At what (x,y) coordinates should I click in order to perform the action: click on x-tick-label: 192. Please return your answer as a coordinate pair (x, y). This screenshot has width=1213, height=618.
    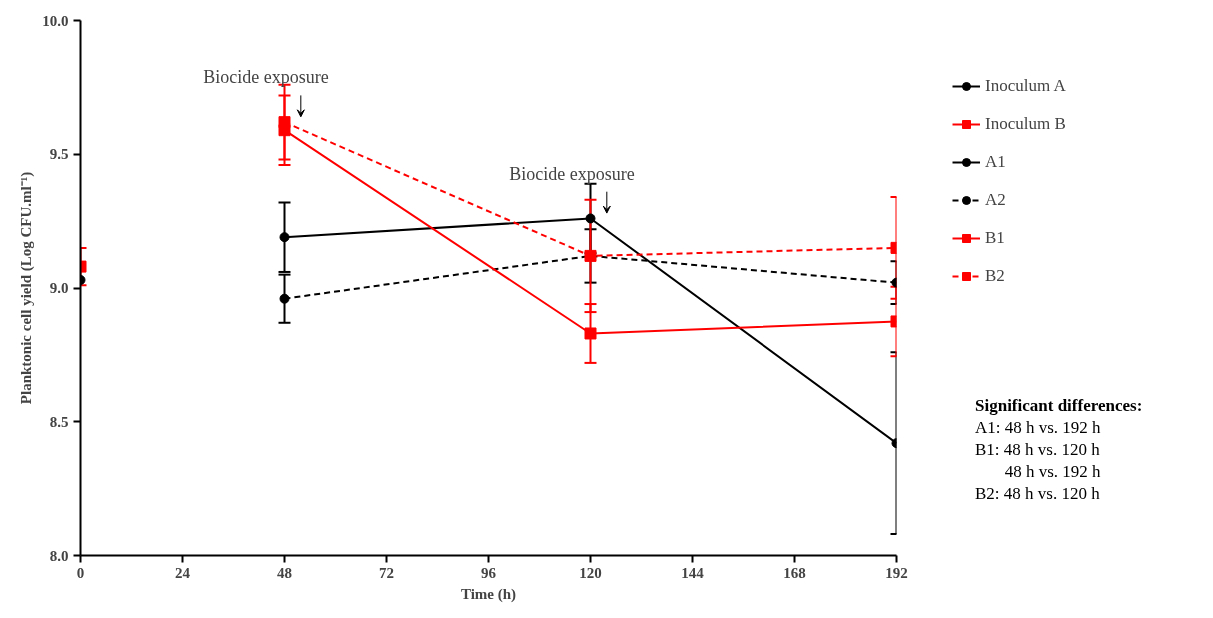
    Looking at the image, I should click on (896, 572).